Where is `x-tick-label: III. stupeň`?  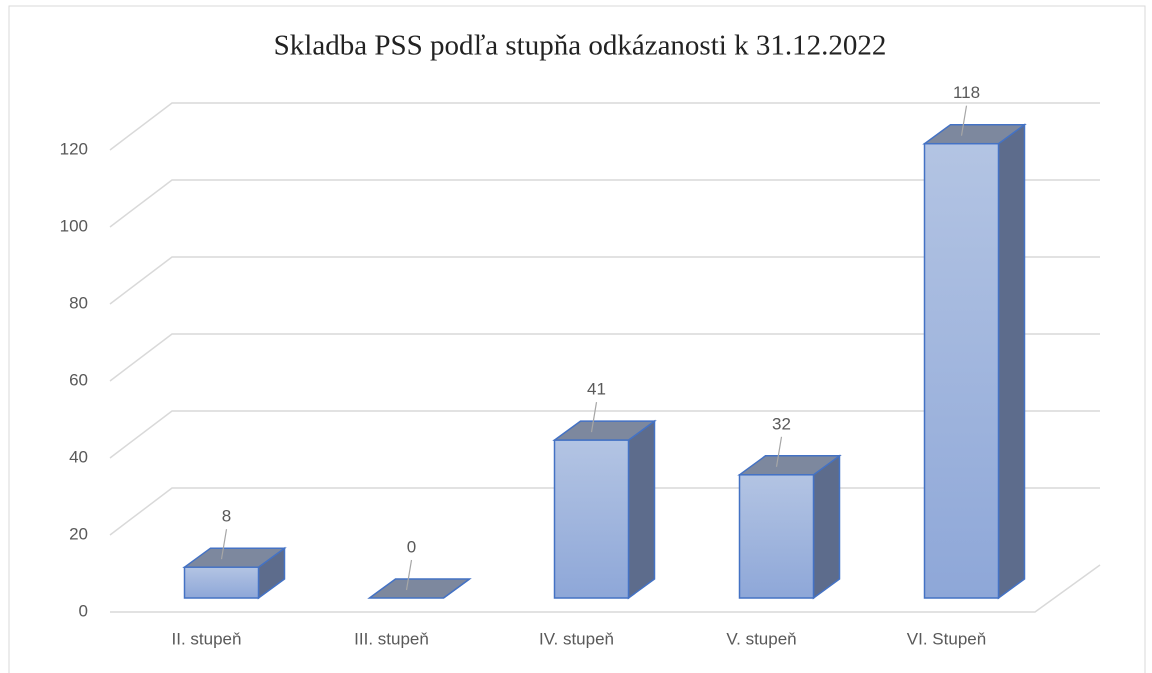 x-tick-label: III. stupeň is located at coordinates (391, 638).